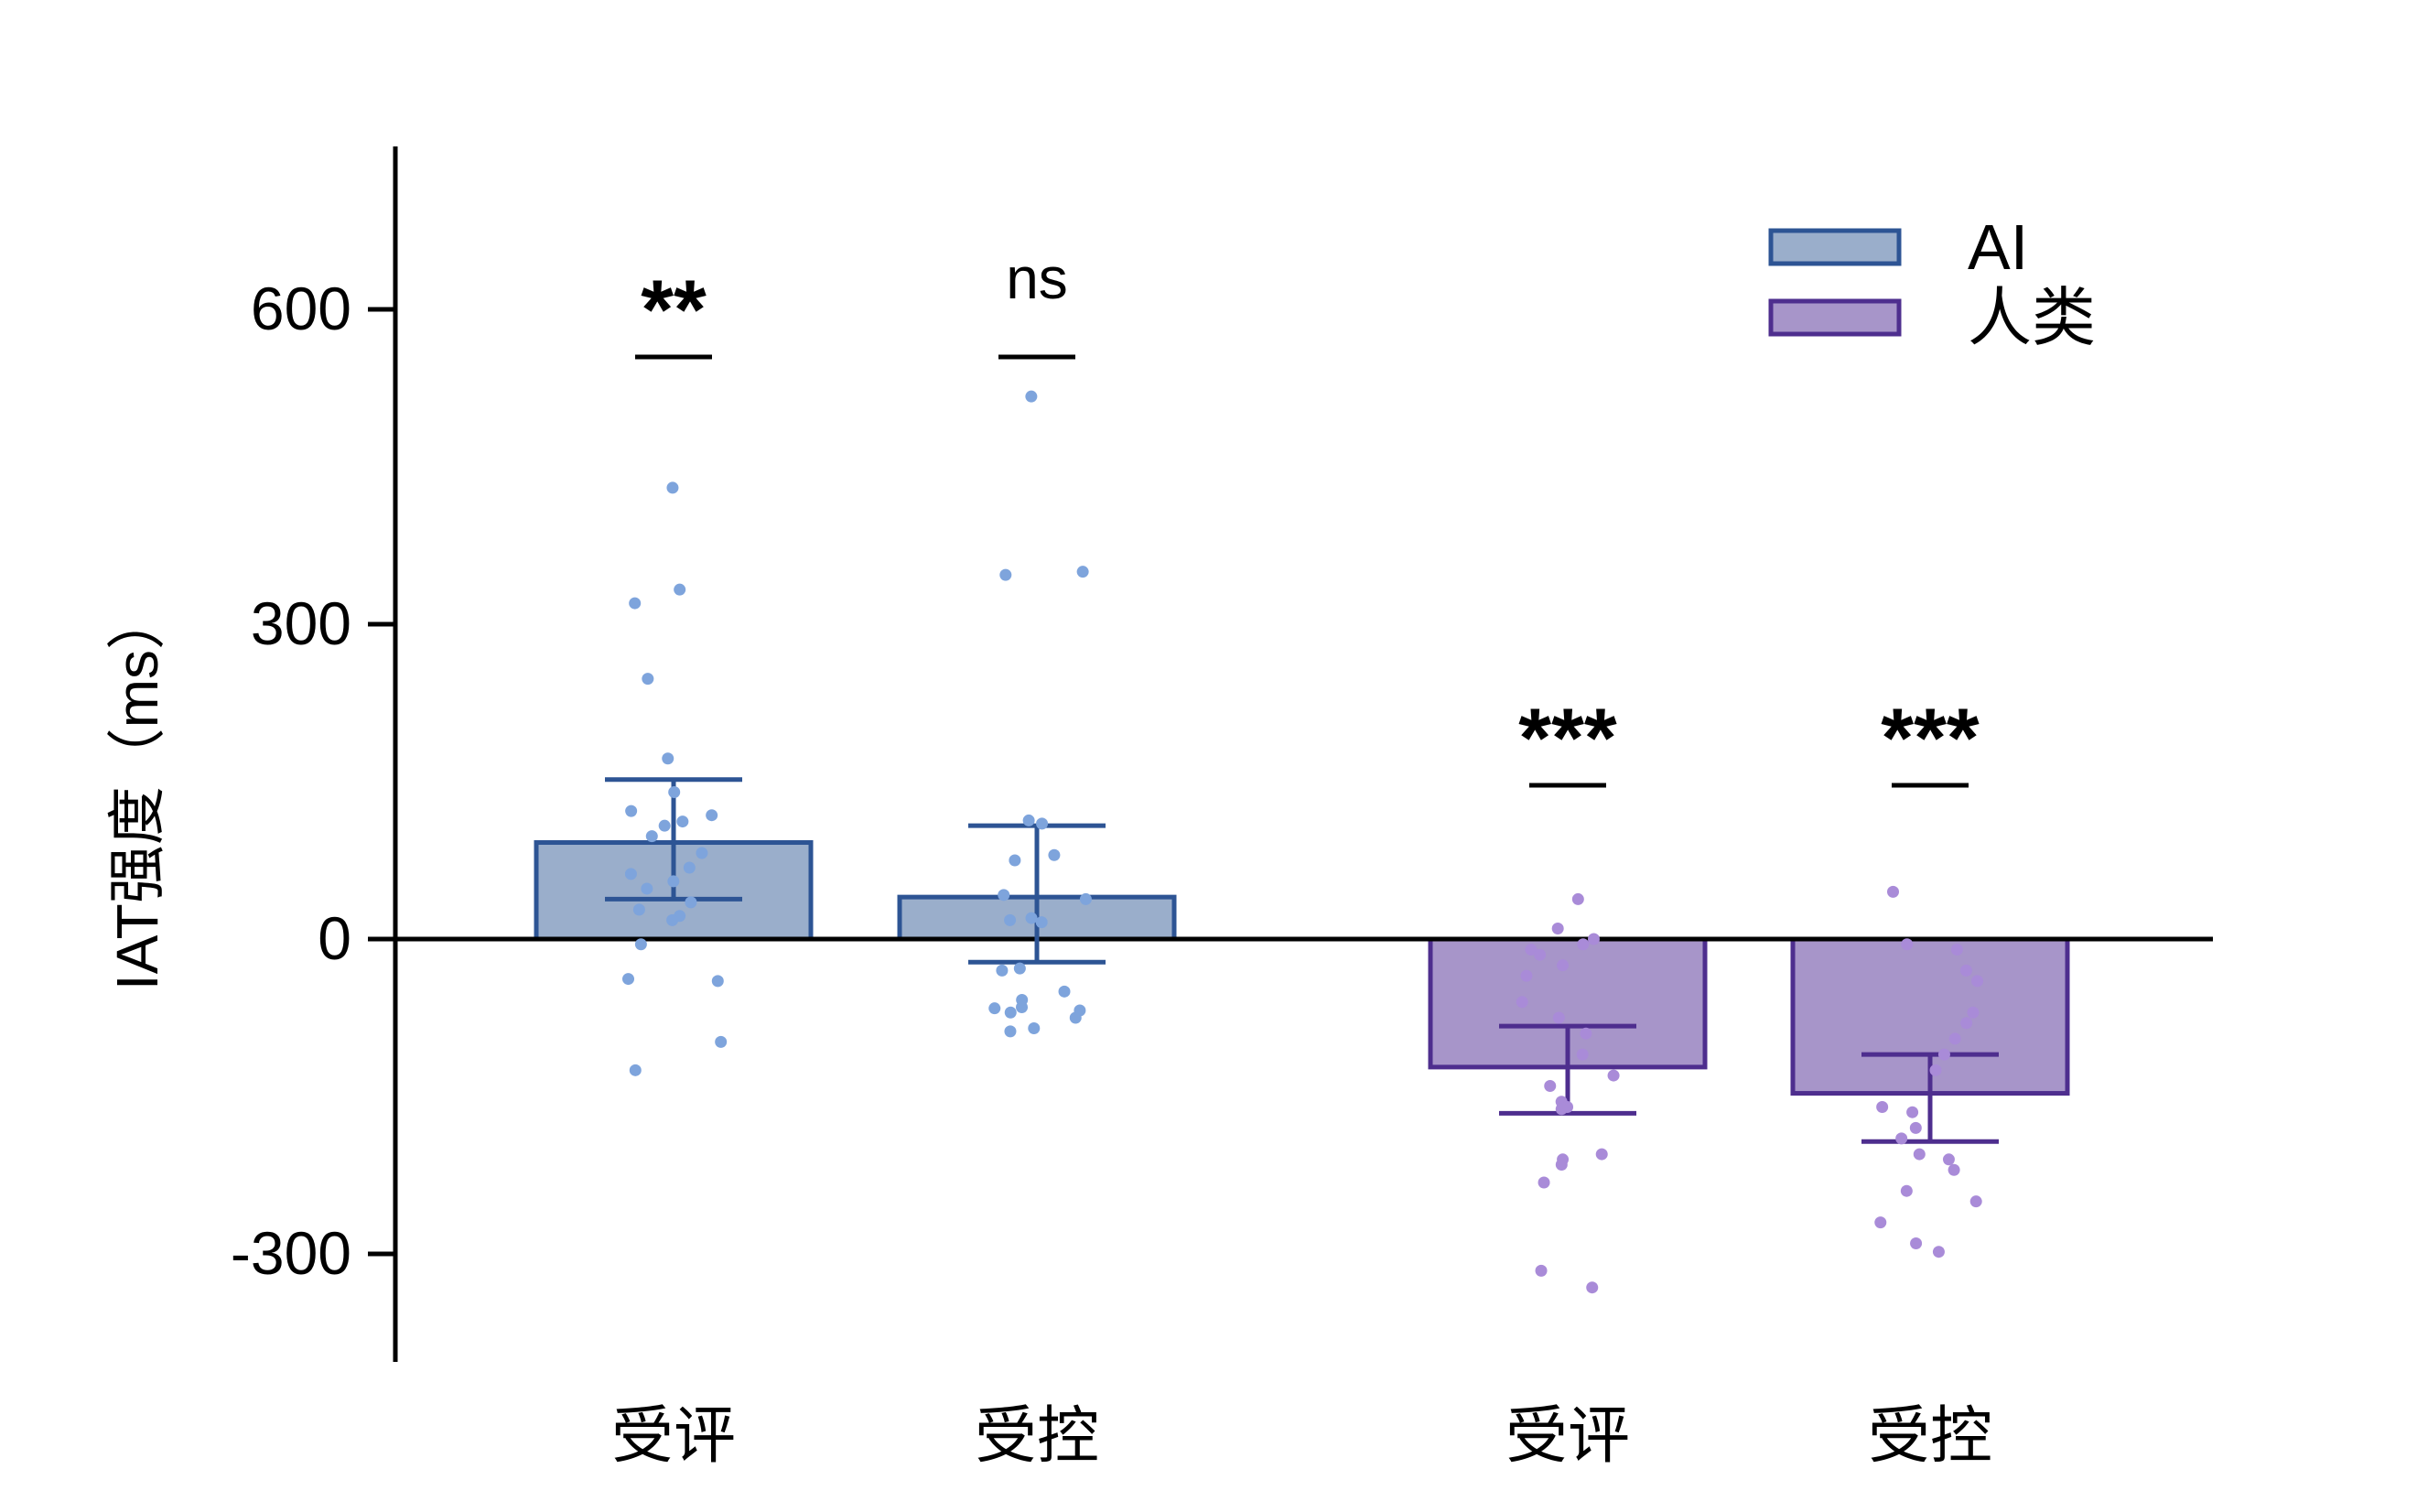  What do you see at coordinates (1302, 960) in the screenshot?
I see `error-bars-layer` at bounding box center [1302, 960].